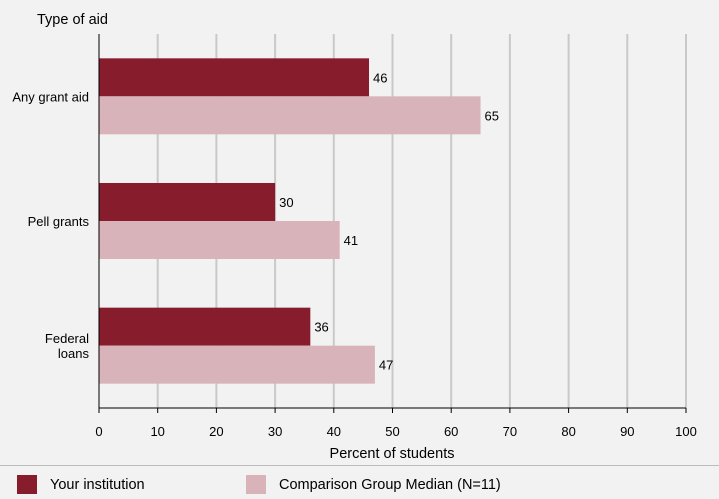 Image resolution: width=719 pixels, height=499 pixels. I want to click on data-label-comparison-group-median-n-11-1: 41, so click(351, 240).